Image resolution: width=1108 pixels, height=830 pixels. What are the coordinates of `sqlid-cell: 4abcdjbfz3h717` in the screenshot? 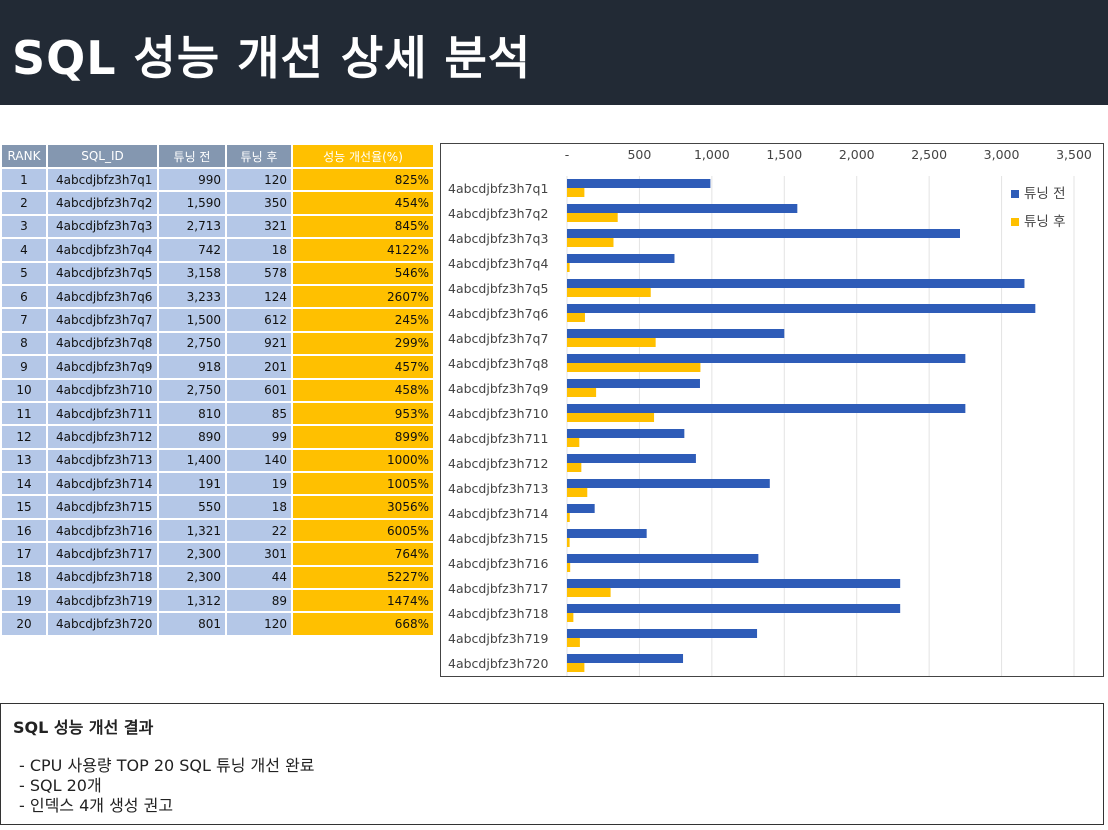 It's located at (102, 554).